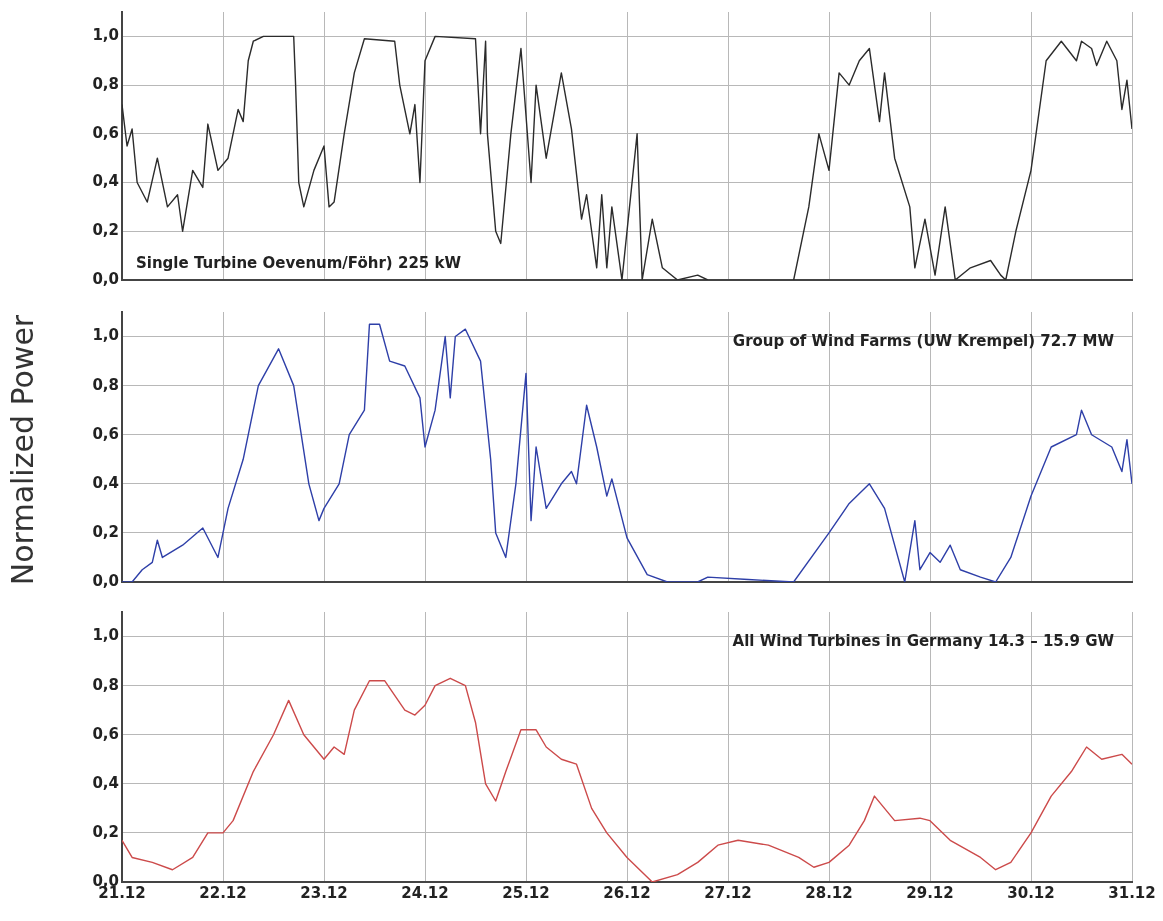  What do you see at coordinates (1031, 892) in the screenshot?
I see `x-tick-label: 30.12` at bounding box center [1031, 892].